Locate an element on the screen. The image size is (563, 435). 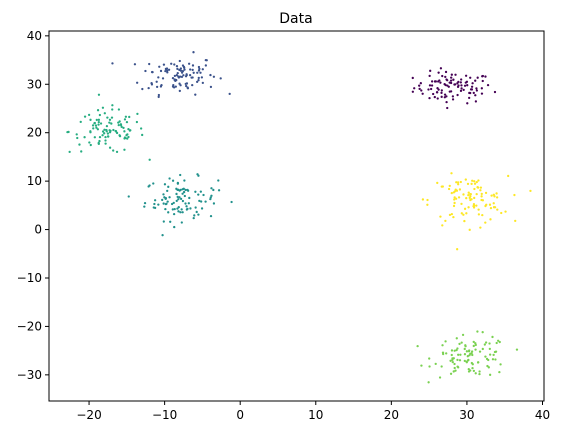
x-axis: −20 −10 0 10 20 30 40 is located at coordinates (313, 411).